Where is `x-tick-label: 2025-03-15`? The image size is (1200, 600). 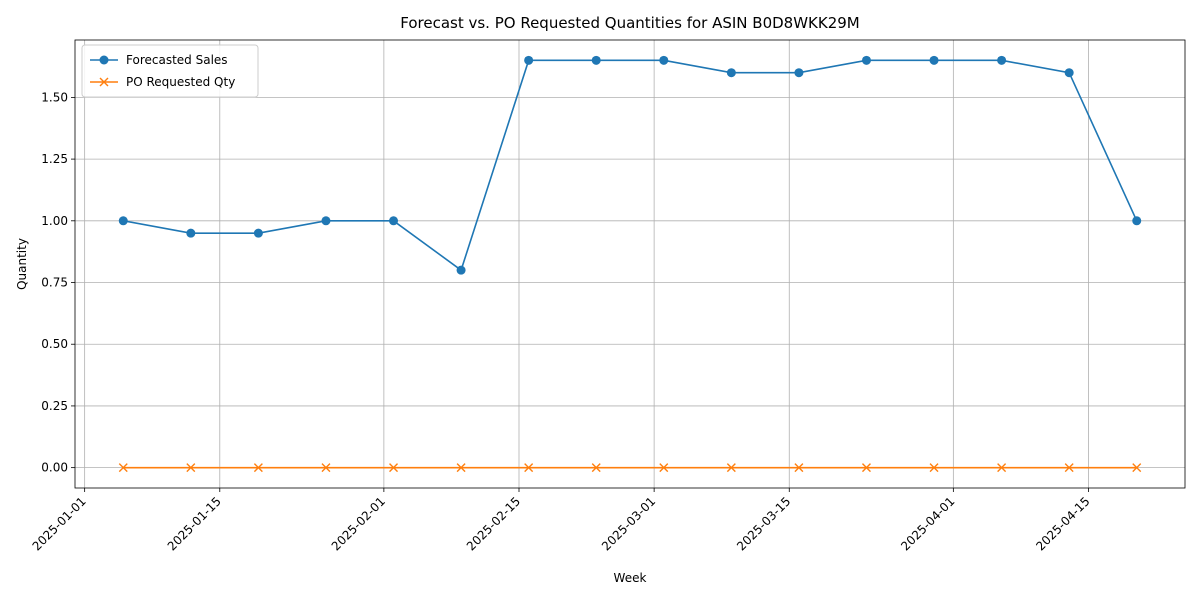
x-tick-label: 2025-03-15 is located at coordinates (763, 523).